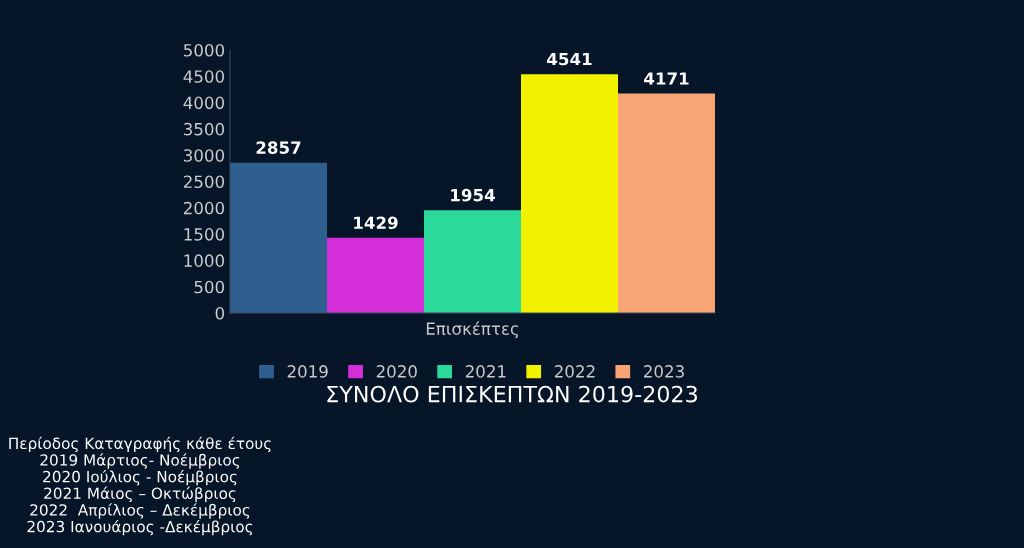 The height and width of the screenshot is (548, 1024). What do you see at coordinates (140, 486) in the screenshot?
I see `text: Περίοδος Καταγραφής κάθε έτους 2019 Μάρτιος- Νοέμβριος 2020 Ιούλιος - Νοέμβριος 2021 Μάιος – Οκτώβριος 2022 Απρίλιος – Δεκέμβριος 2023 Ιανουάριος -Δεκέμβριος` at bounding box center [140, 486].